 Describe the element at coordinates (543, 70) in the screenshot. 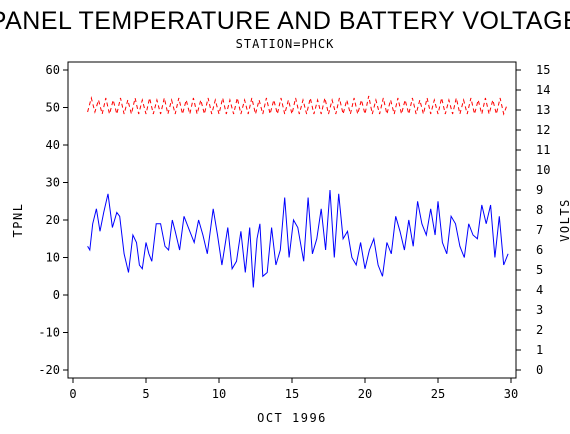

I see `y-right-tick-label: 15` at that location.